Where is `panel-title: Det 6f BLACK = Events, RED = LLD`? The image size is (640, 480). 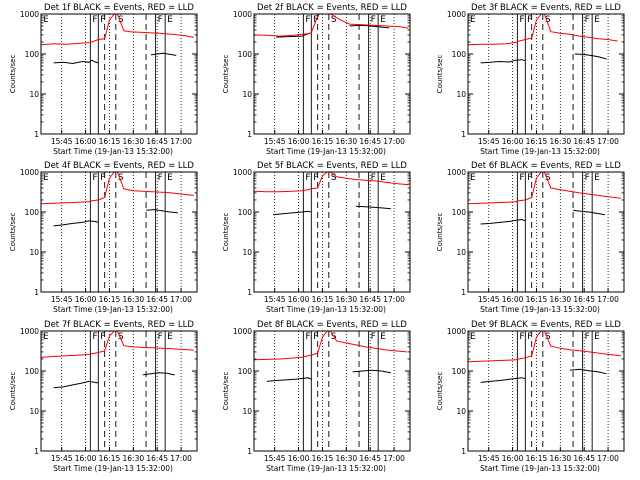
panel-title: Det 6f BLACK = Events, RED = LLD is located at coordinates (546, 166).